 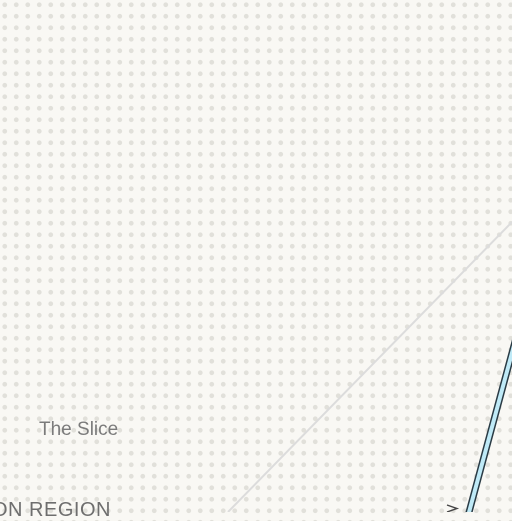 What do you see at coordinates (489, 425) in the screenshot?
I see `route-line` at bounding box center [489, 425].